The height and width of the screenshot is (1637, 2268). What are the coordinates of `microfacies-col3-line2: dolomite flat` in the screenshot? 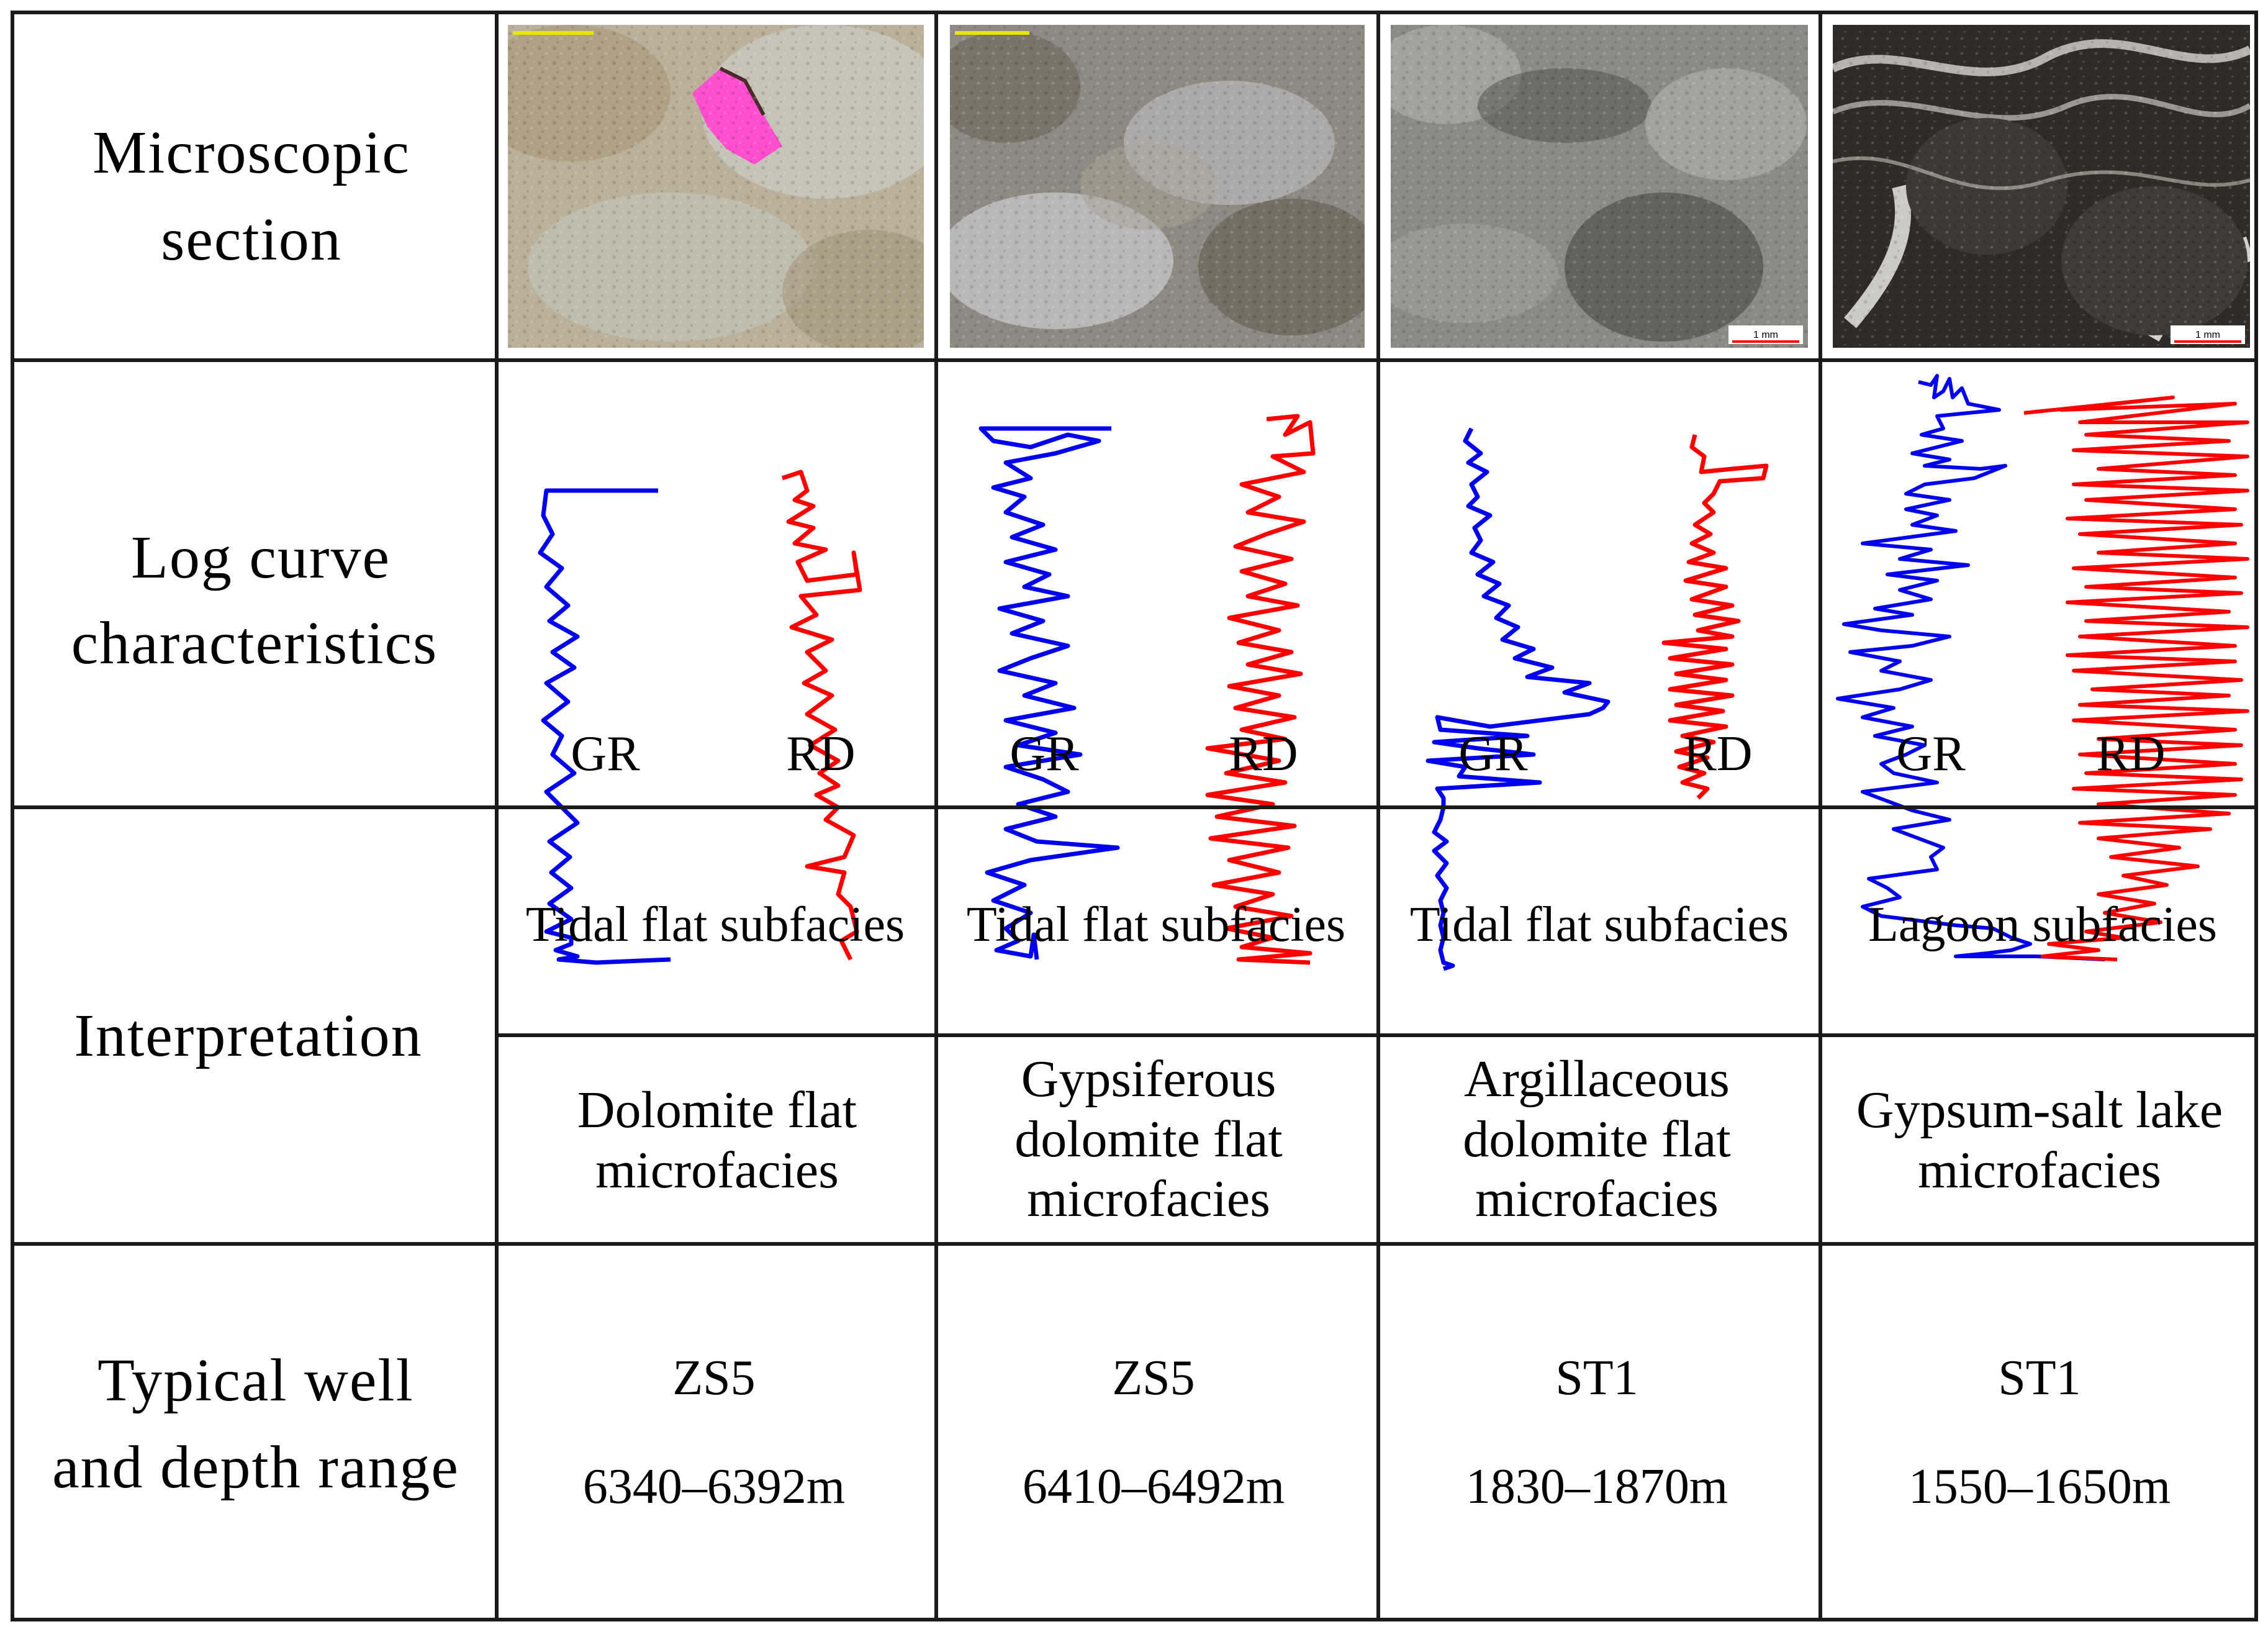 It's located at (1597, 1139).